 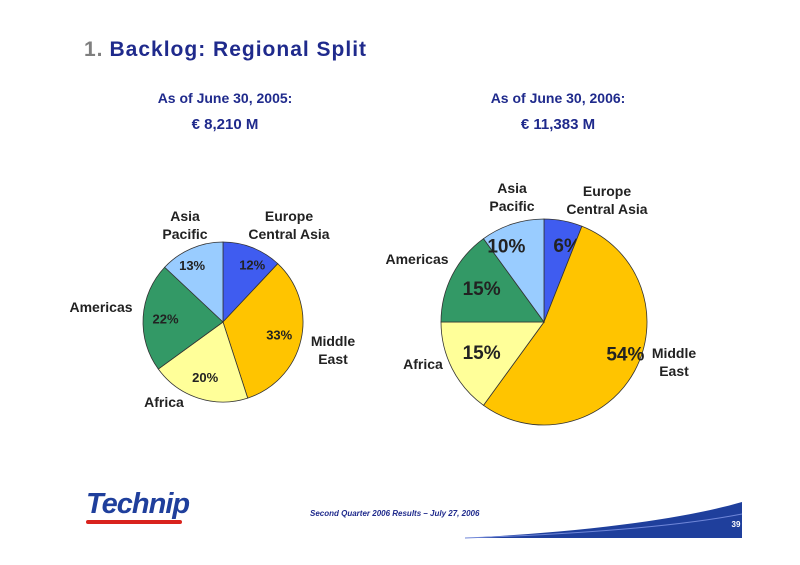 I want to click on chart2-pct-asia-pacific: 10%, so click(x=506, y=246).